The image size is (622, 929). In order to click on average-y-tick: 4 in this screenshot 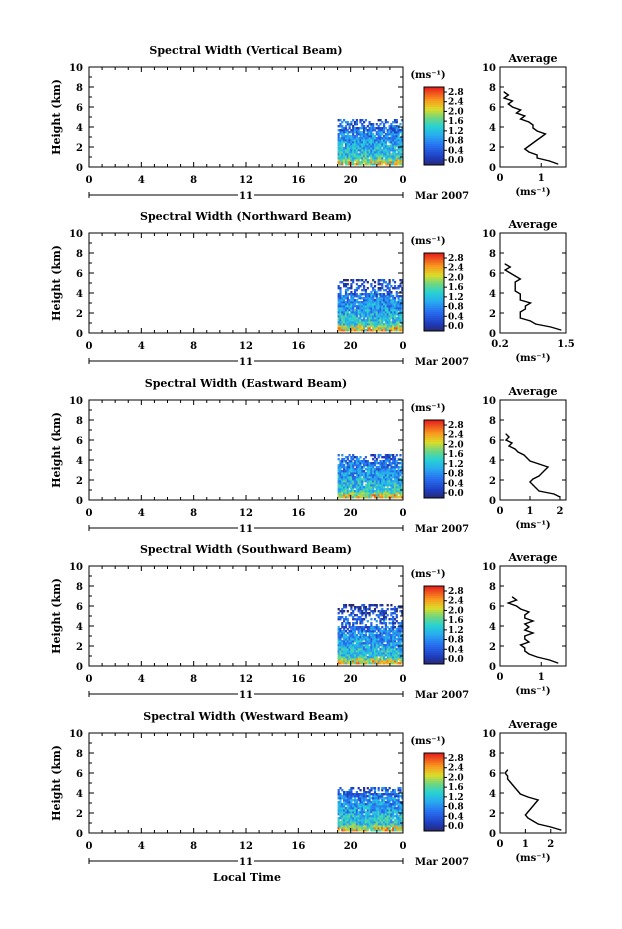, I will do `click(492, 461)`.